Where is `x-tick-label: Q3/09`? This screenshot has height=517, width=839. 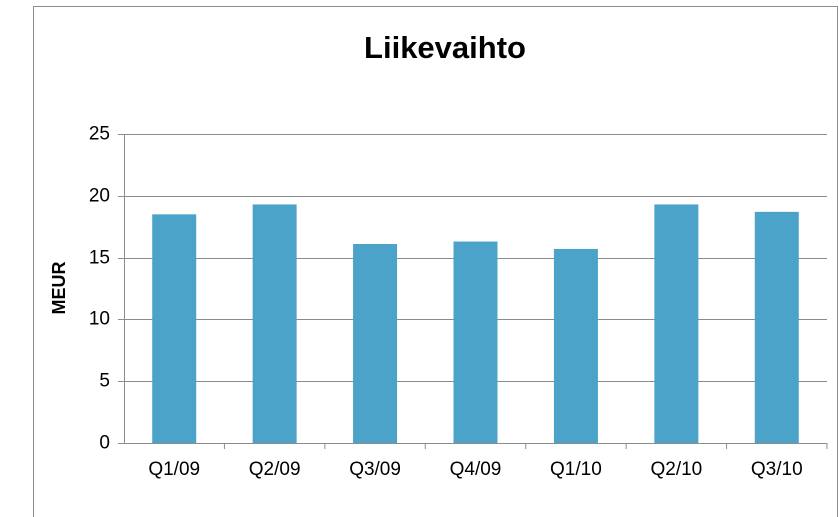 x-tick-label: Q3/09 is located at coordinates (375, 469).